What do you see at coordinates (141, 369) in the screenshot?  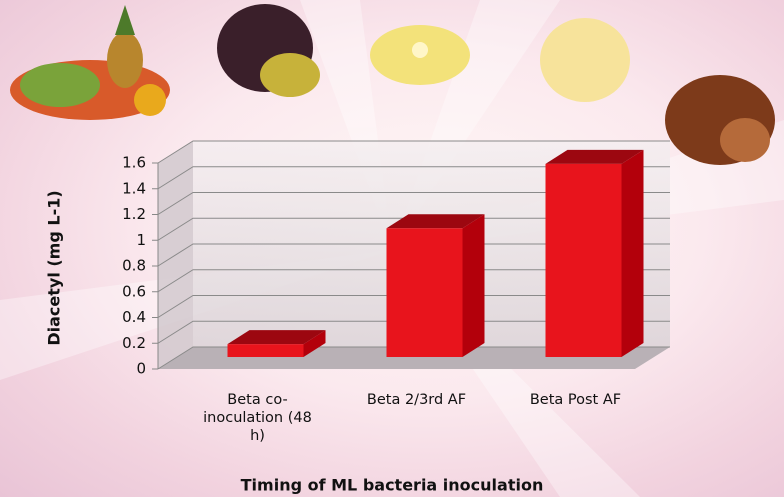 I see `y-tick-label: 0` at bounding box center [141, 369].